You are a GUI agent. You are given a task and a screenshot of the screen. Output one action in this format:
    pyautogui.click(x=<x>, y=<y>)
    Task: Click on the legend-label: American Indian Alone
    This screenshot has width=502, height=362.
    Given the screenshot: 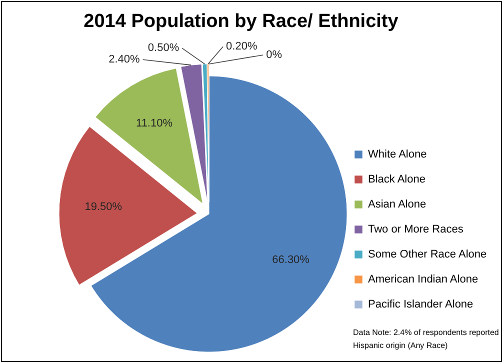 What is the action you would take?
    pyautogui.click(x=423, y=280)
    